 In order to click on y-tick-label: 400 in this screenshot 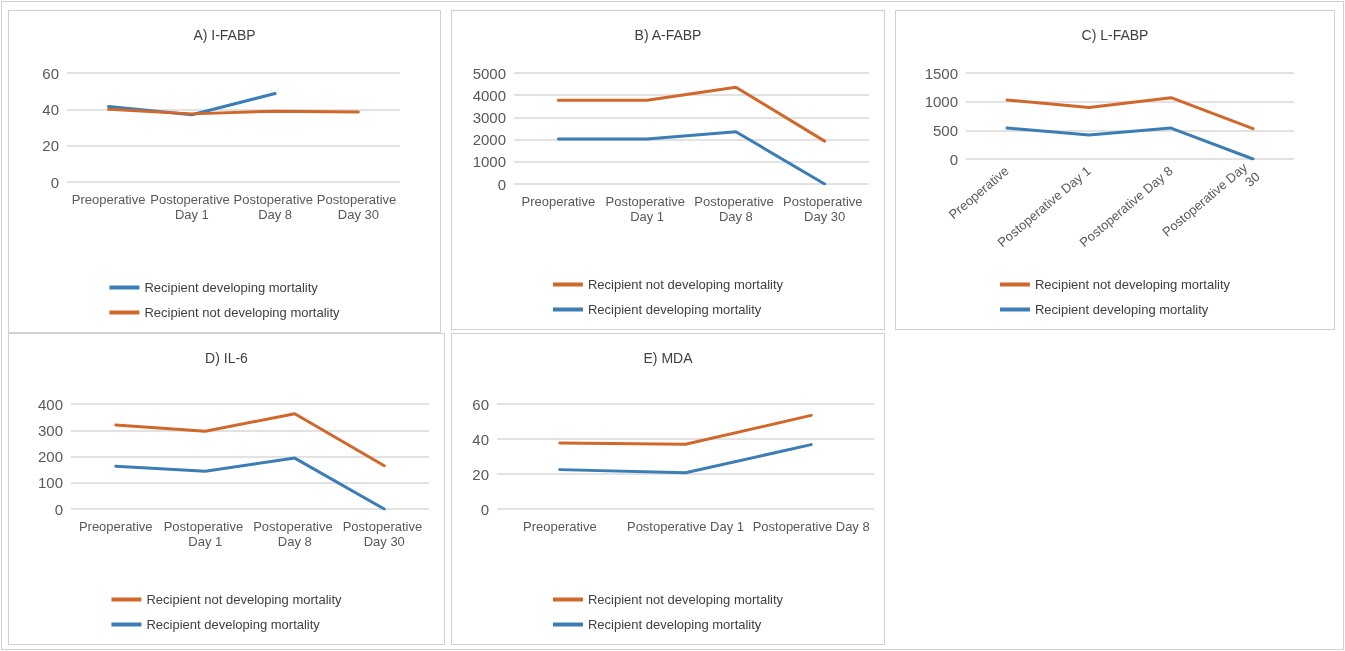, I will do `click(50, 404)`.